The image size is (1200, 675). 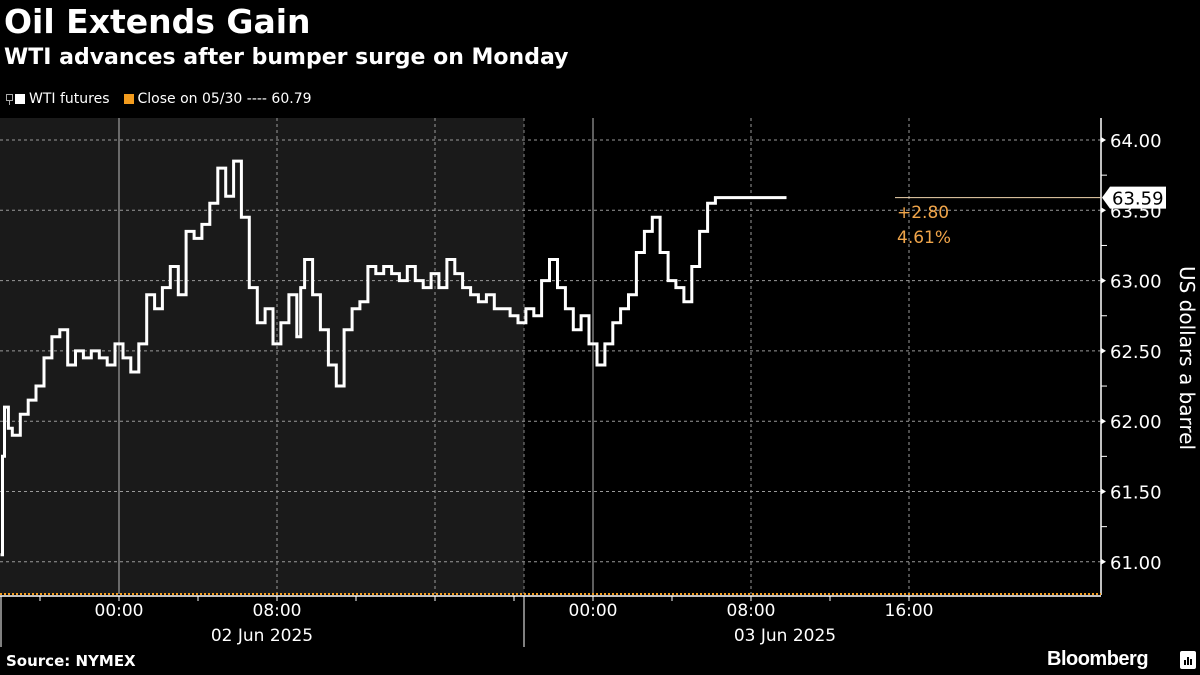 I want to click on legend-item-wti: WTI futures, so click(x=62, y=99).